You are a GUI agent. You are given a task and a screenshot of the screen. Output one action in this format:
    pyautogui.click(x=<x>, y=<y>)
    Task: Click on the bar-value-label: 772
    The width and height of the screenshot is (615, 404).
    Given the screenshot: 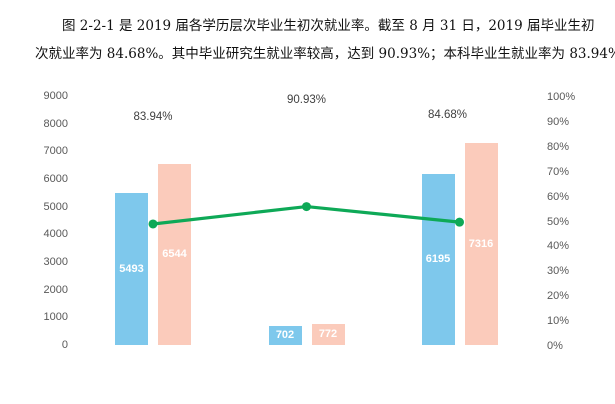 What is the action you would take?
    pyautogui.click(x=328, y=334)
    